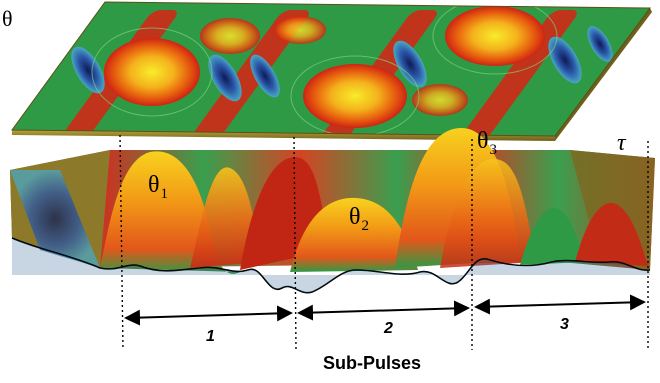  Describe the element at coordinates (210, 336) in the screenshot. I see `segment-label-1: 1` at that location.